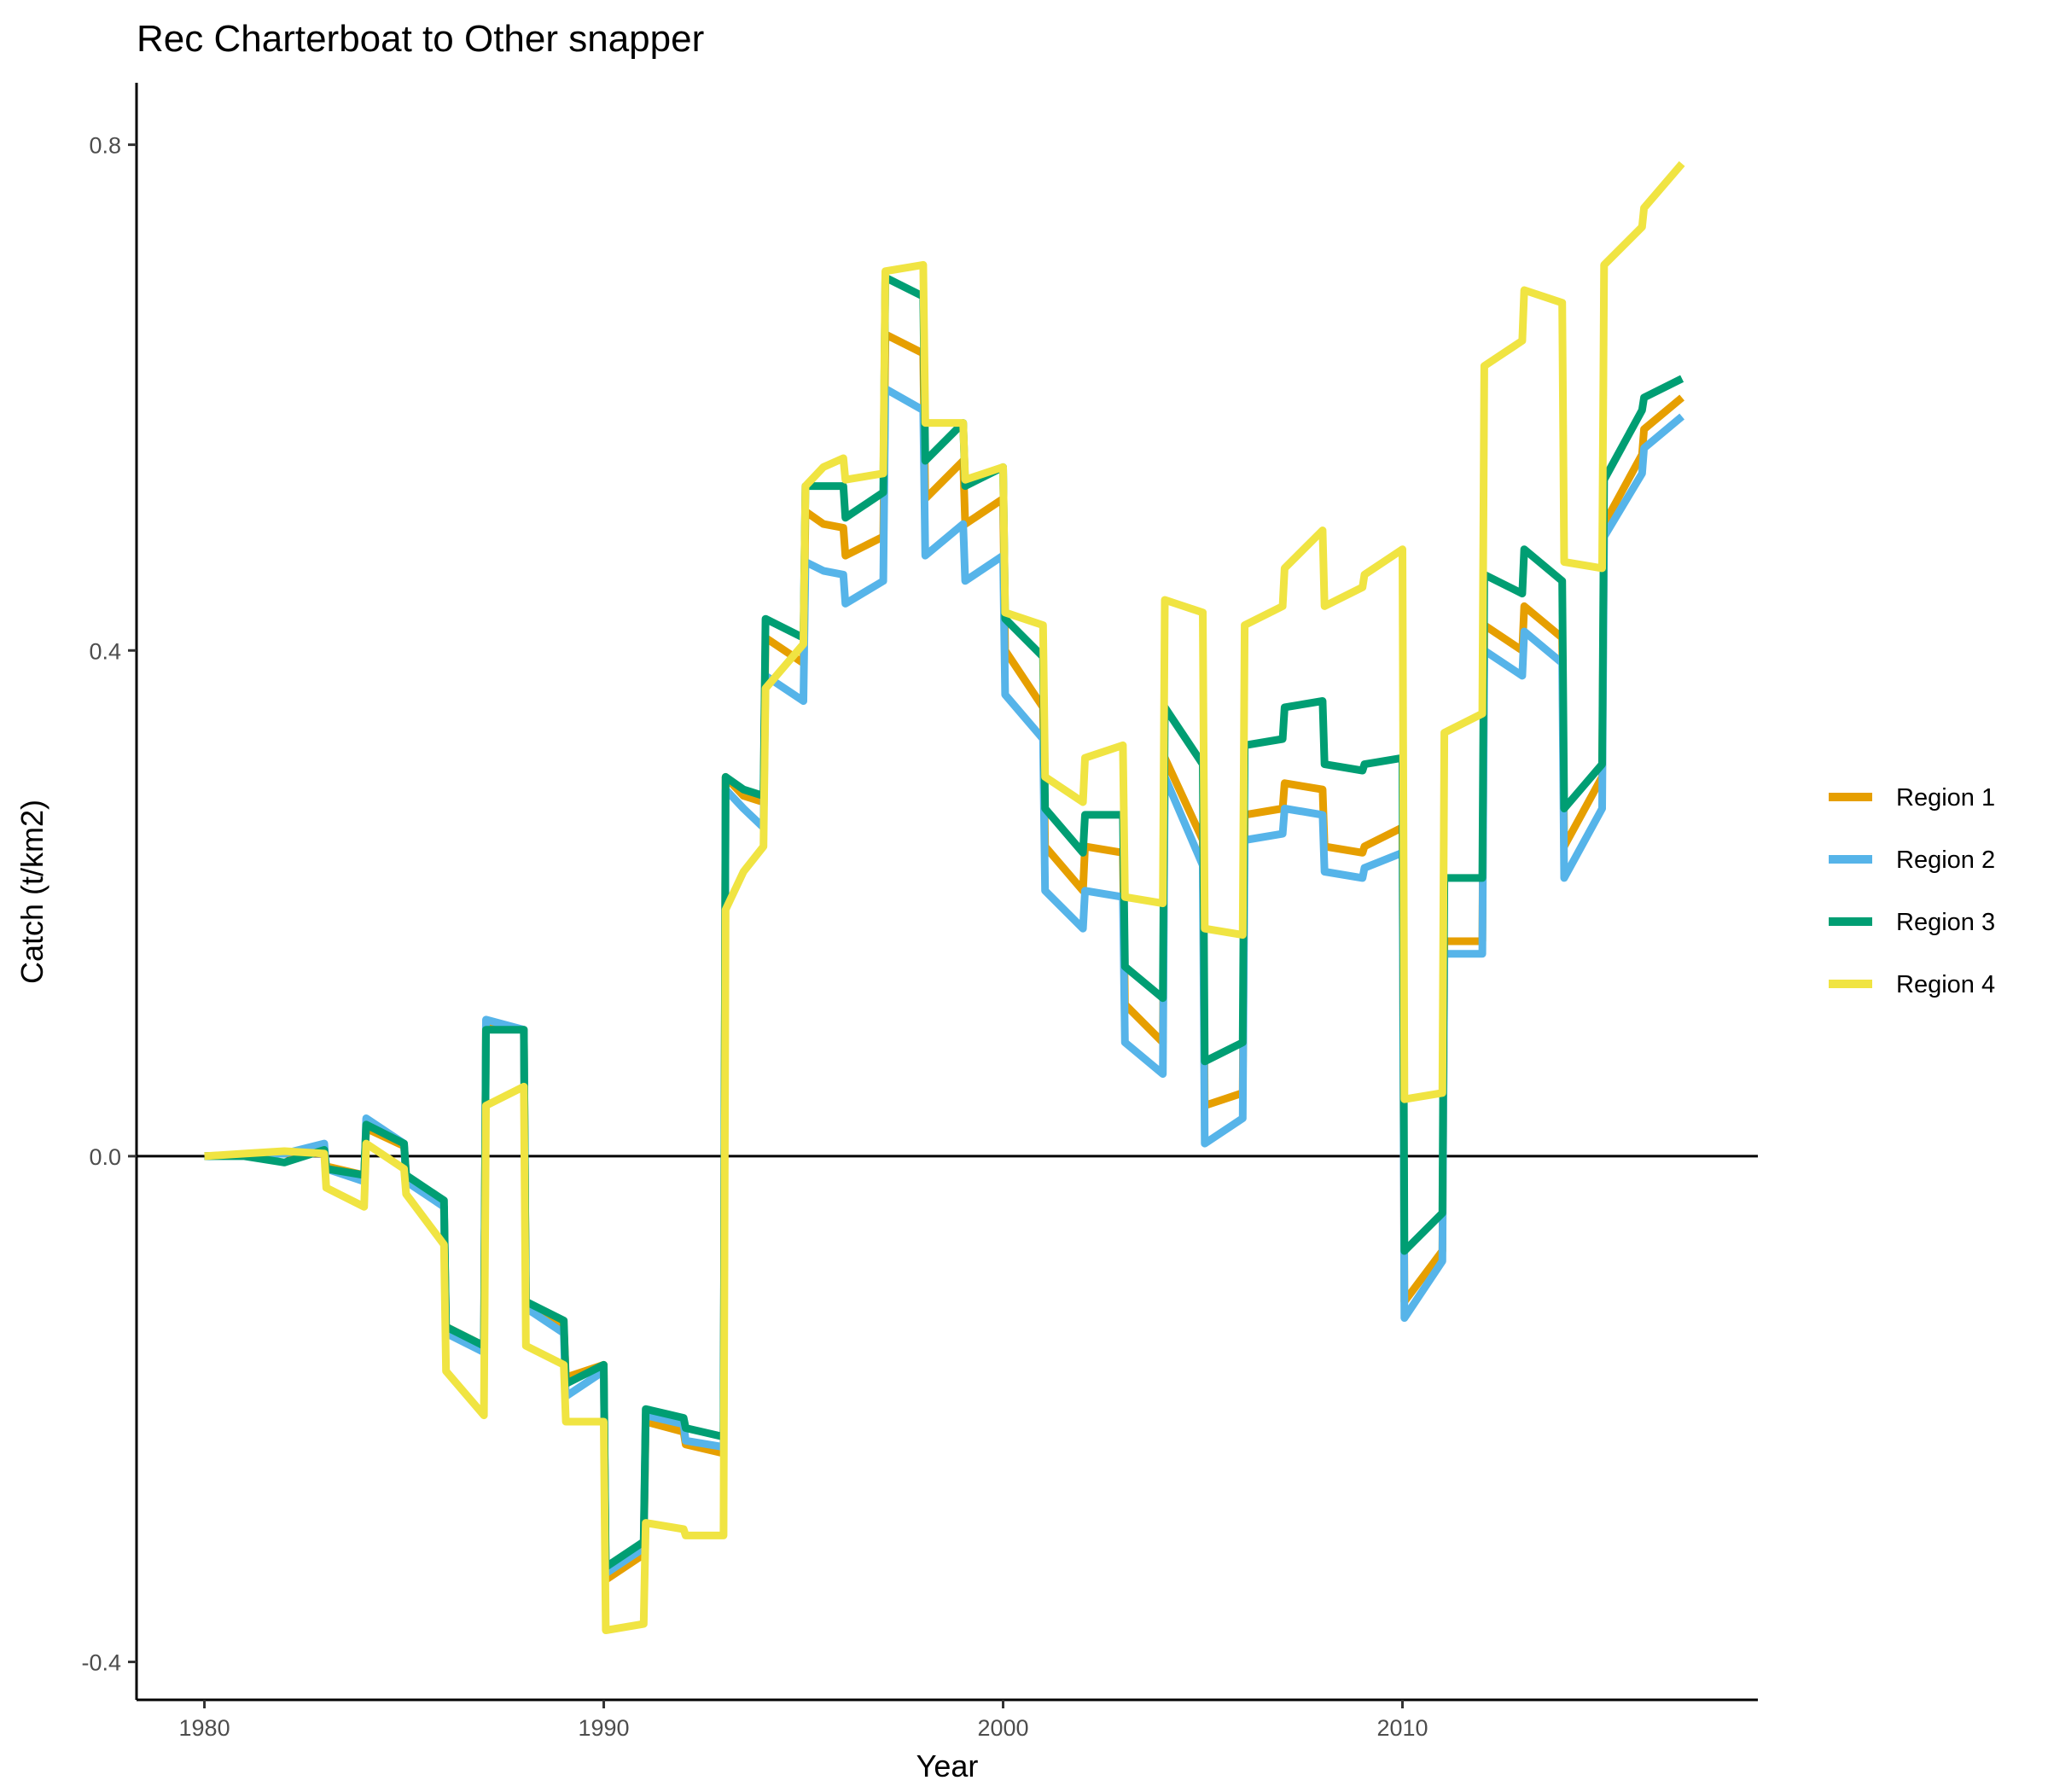 Image resolution: width=2048 pixels, height=1792 pixels. What do you see at coordinates (204, 1728) in the screenshot?
I see `x-tick-label: 1980` at bounding box center [204, 1728].